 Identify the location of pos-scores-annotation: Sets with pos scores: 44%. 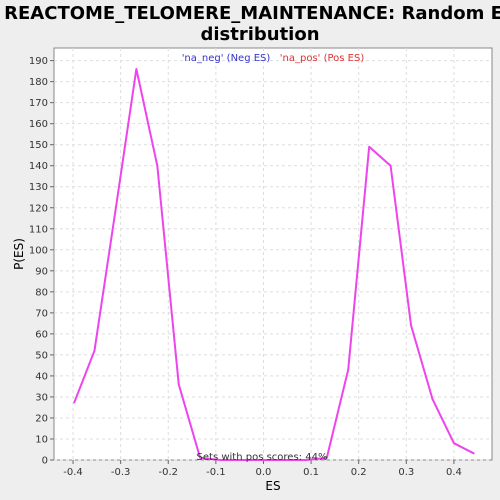
(262, 457).